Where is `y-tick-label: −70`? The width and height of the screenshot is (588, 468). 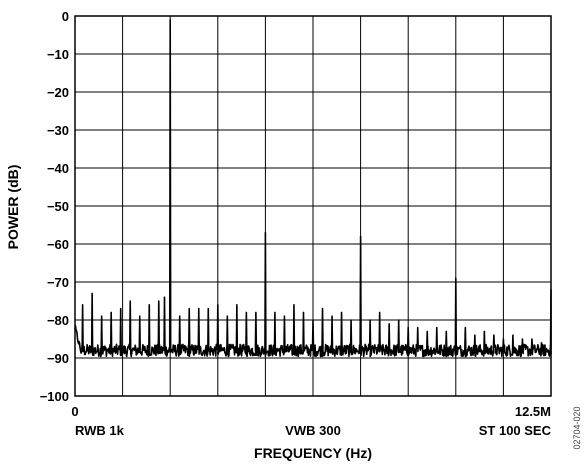
y-tick-label: −70 is located at coordinates (58, 282).